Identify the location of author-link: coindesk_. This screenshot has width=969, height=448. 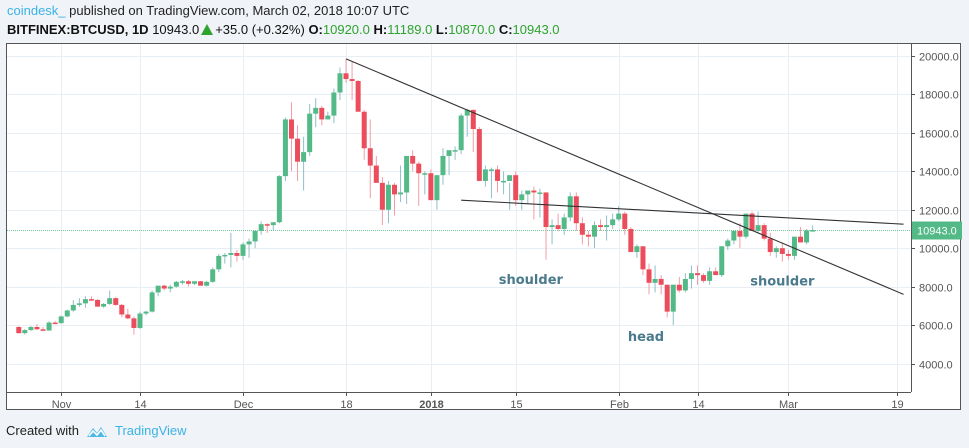
(36, 10).